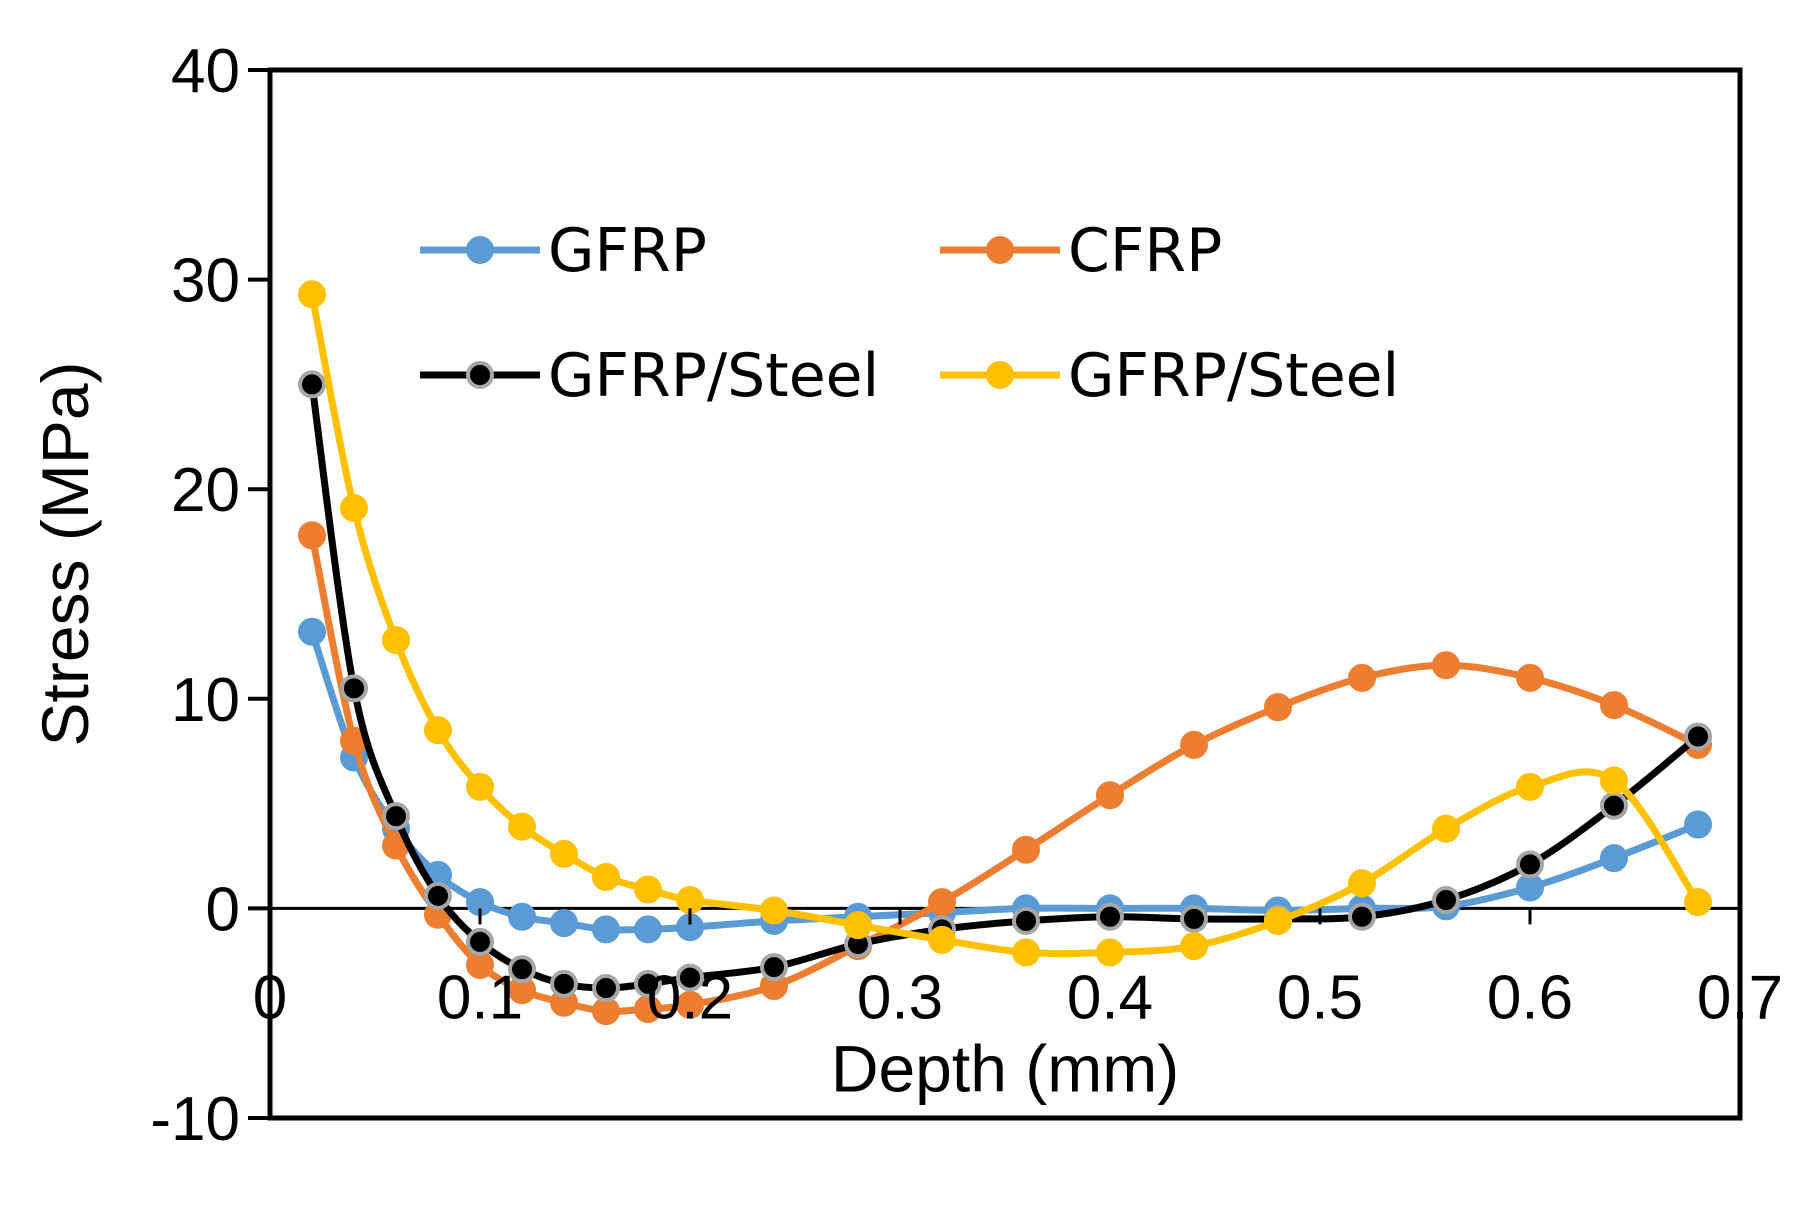 This screenshot has width=1801, height=1206. Describe the element at coordinates (195, 1119) in the screenshot. I see `y-tick-label: -10` at that location.